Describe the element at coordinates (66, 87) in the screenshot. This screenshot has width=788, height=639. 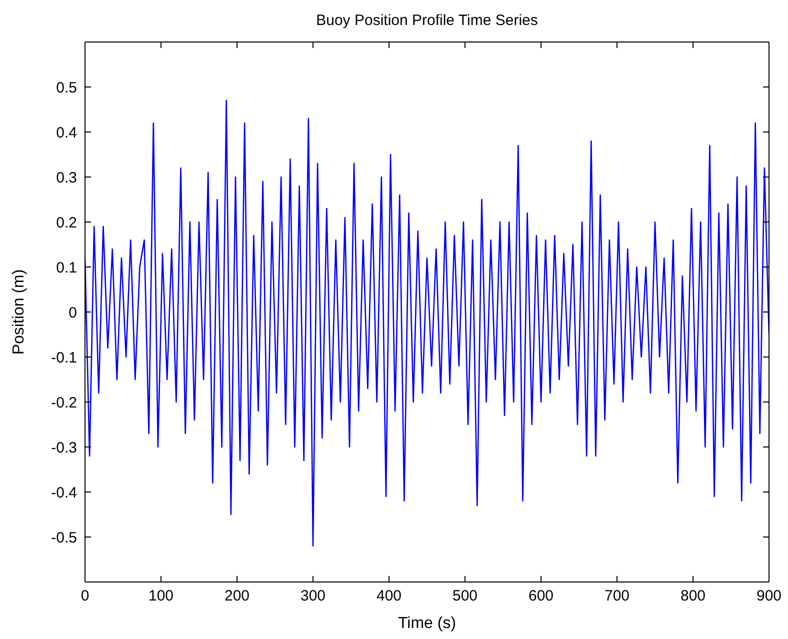
I see `y-tick-label: 0.5` at that location.